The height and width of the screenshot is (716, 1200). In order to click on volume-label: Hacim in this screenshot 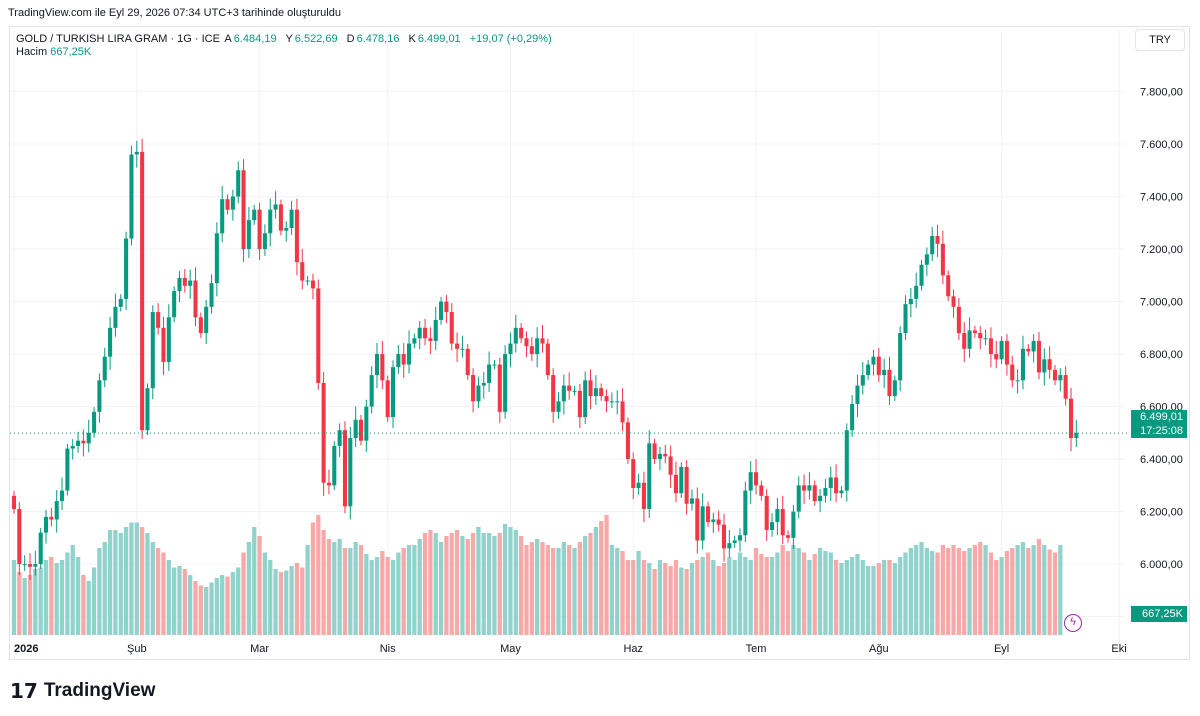, I will do `click(32, 52)`.